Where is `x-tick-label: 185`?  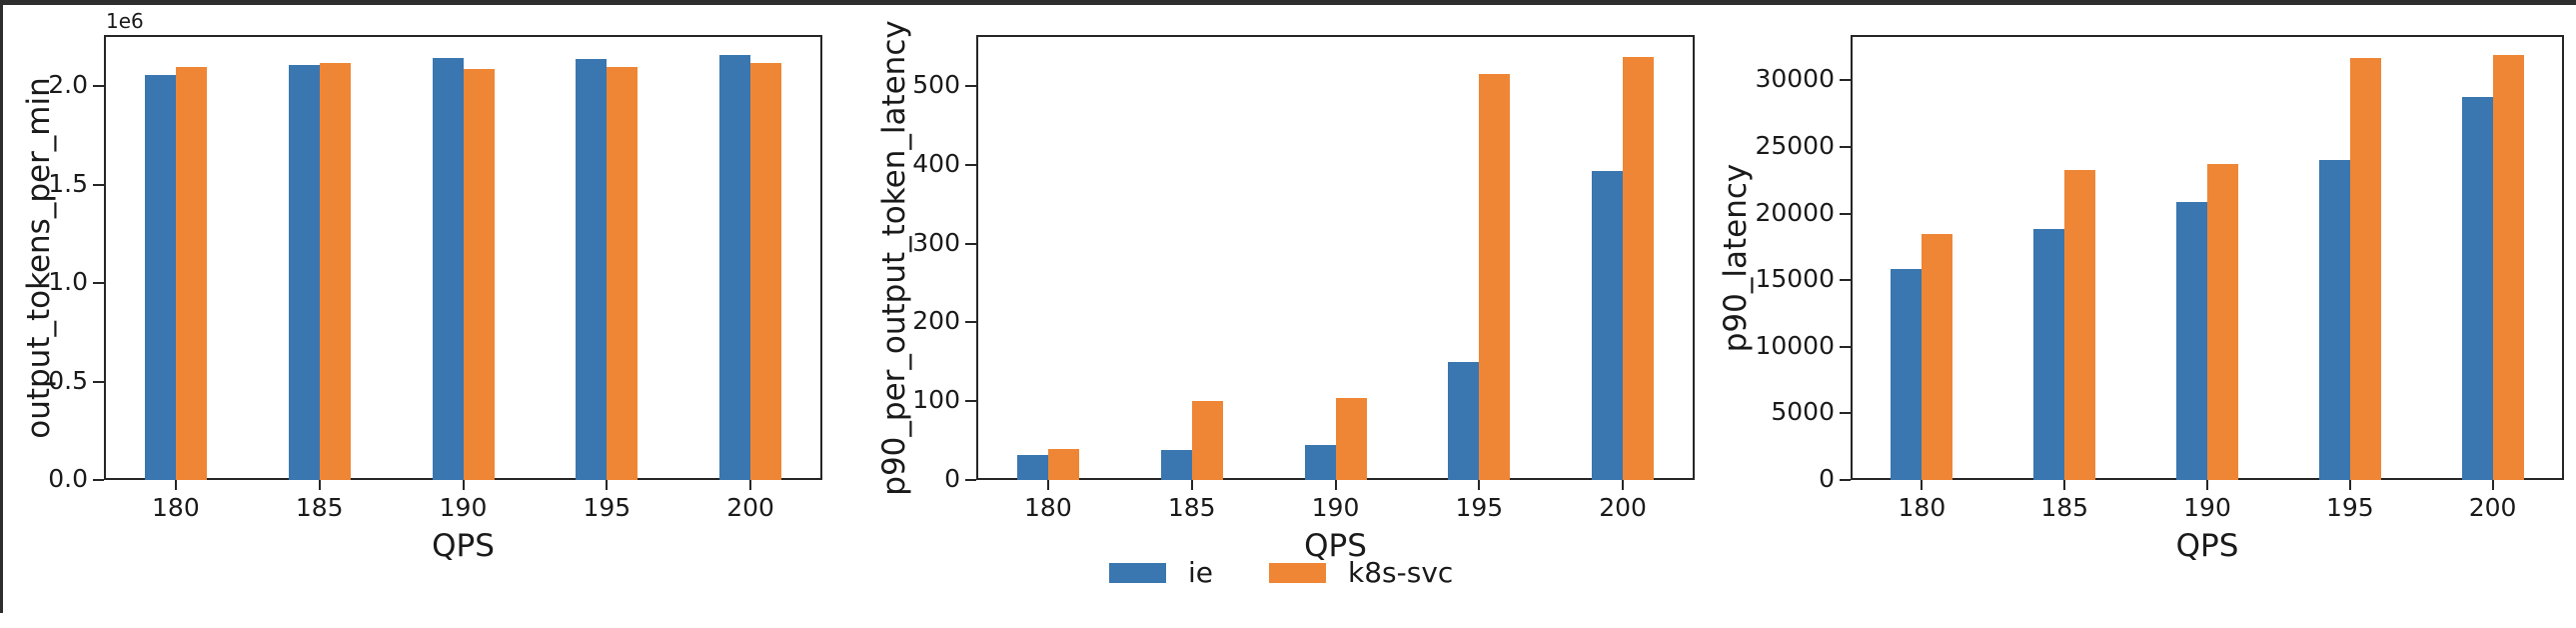 x-tick-label: 185 is located at coordinates (2064, 507).